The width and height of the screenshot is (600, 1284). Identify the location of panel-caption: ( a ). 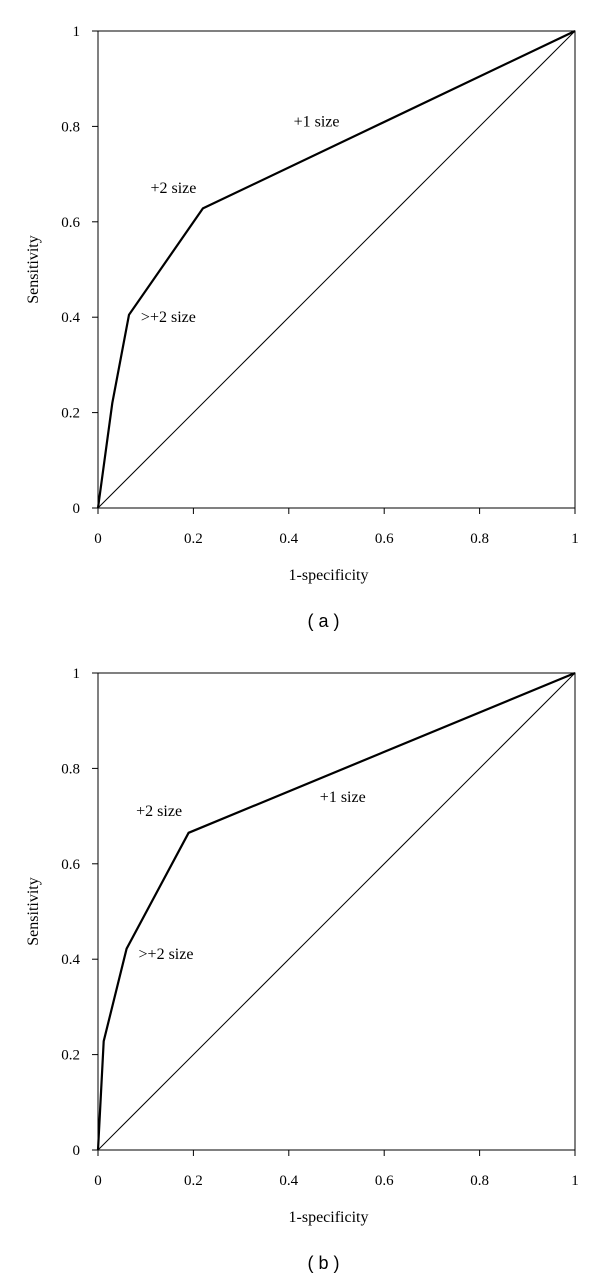
(323, 621).